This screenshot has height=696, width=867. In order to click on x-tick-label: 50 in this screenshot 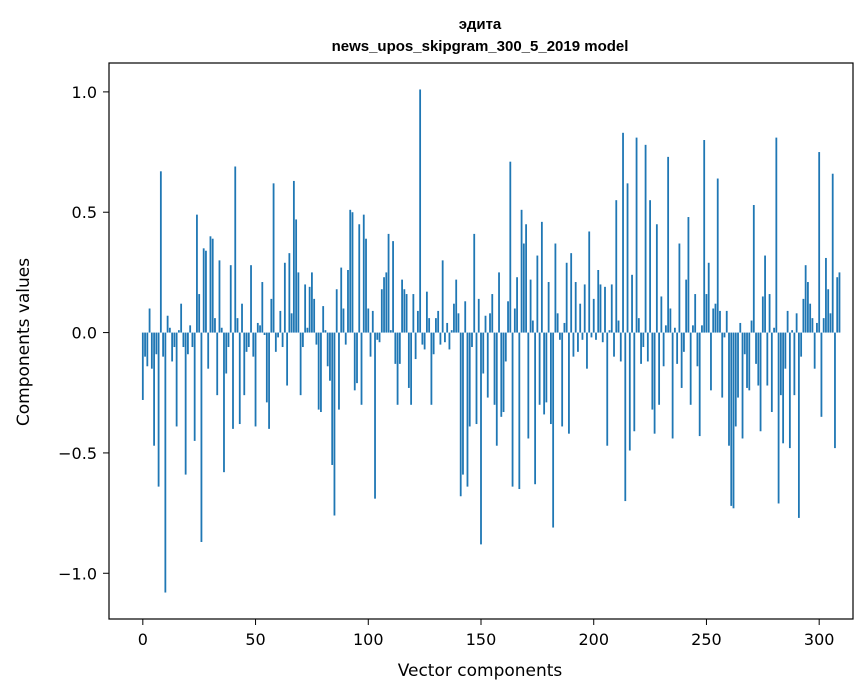, I will do `click(255, 639)`.